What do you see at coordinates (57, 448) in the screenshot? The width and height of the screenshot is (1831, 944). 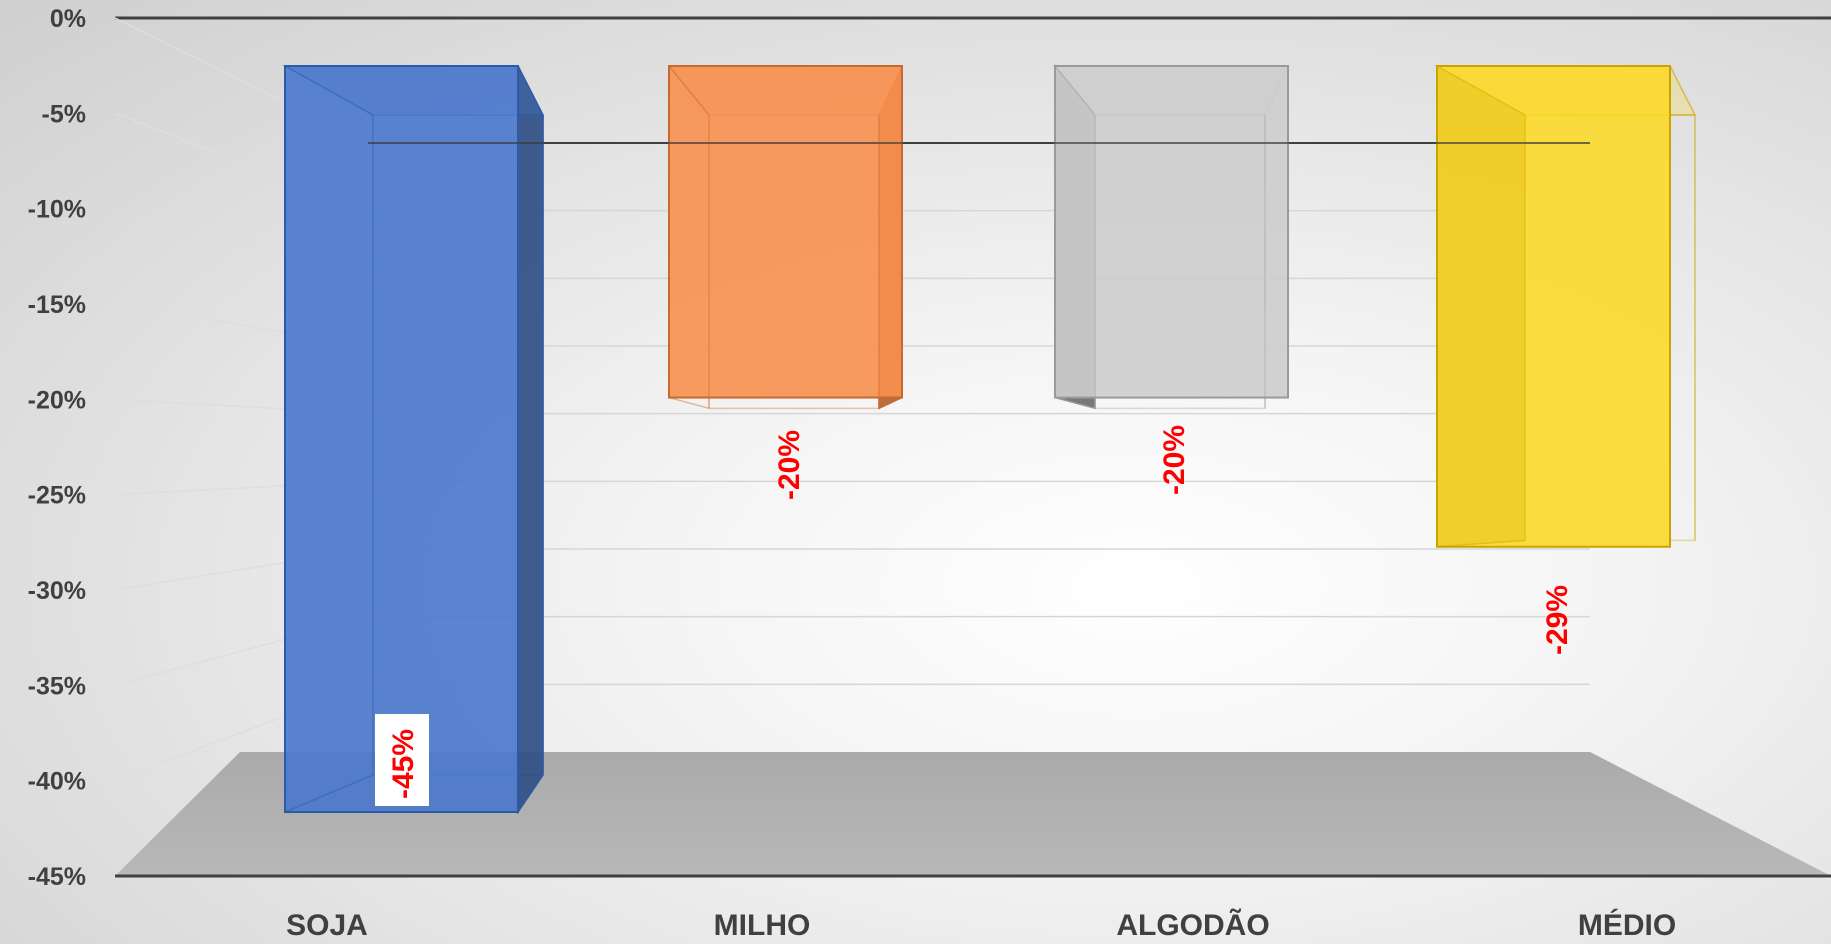 I see `y-axis: 0% -5% -10% -15% -20% -25% -30% -35% -40% -45%` at bounding box center [57, 448].